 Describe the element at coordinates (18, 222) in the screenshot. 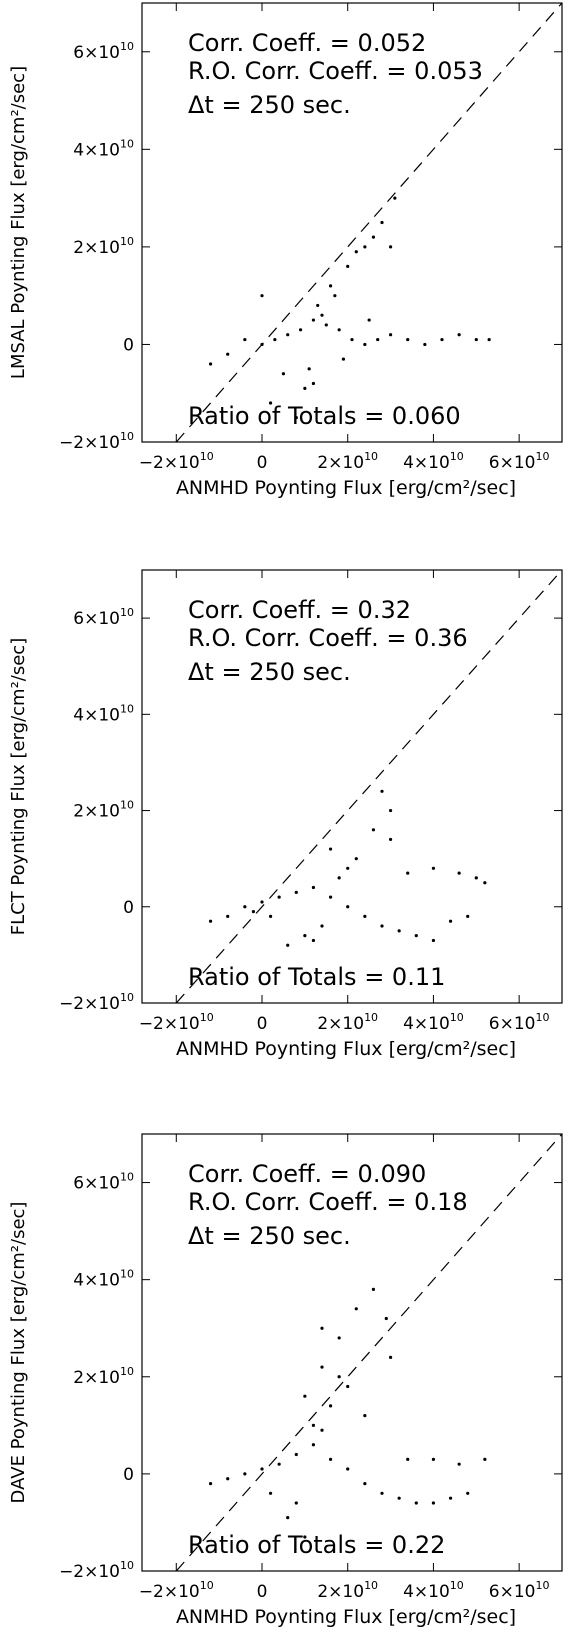

I see `y-axis-label: LMSAL Poynting Flux [erg/cm²/sec]` at that location.